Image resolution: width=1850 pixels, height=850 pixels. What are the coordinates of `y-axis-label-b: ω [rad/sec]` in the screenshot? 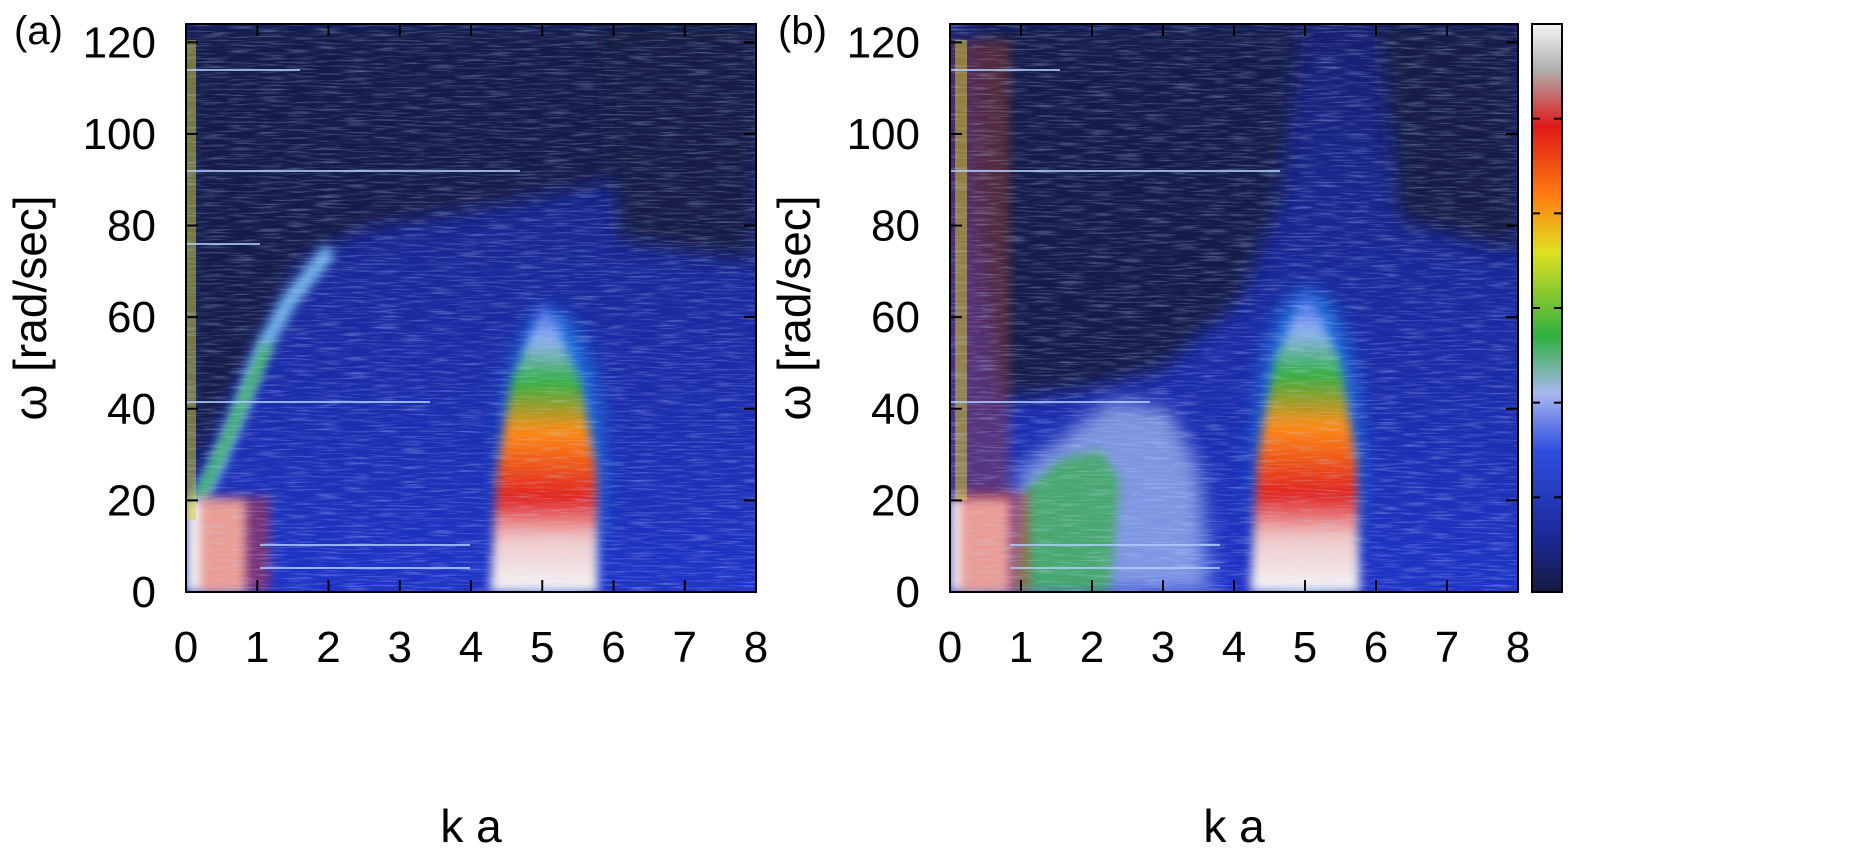 It's located at (794, 307).